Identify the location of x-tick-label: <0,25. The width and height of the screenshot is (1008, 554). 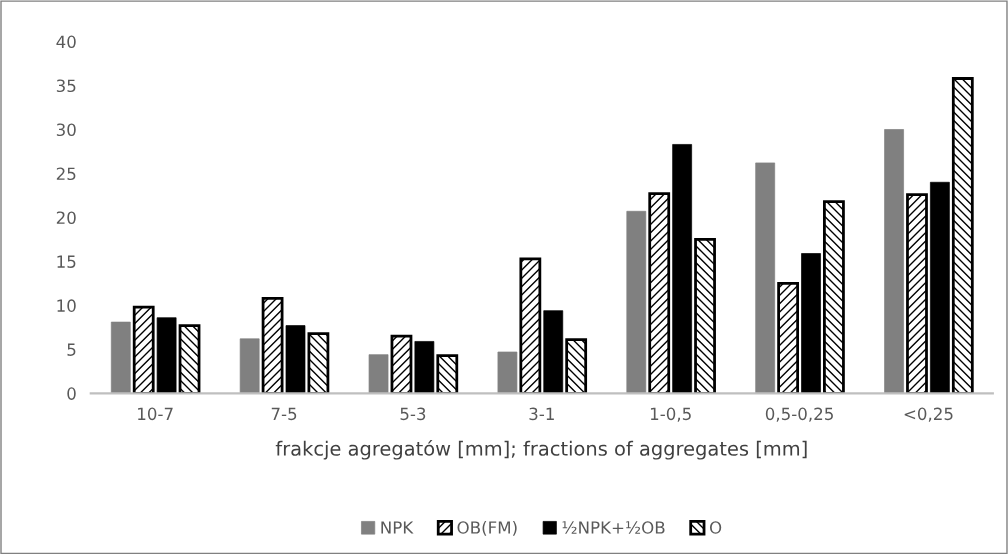
(928, 414).